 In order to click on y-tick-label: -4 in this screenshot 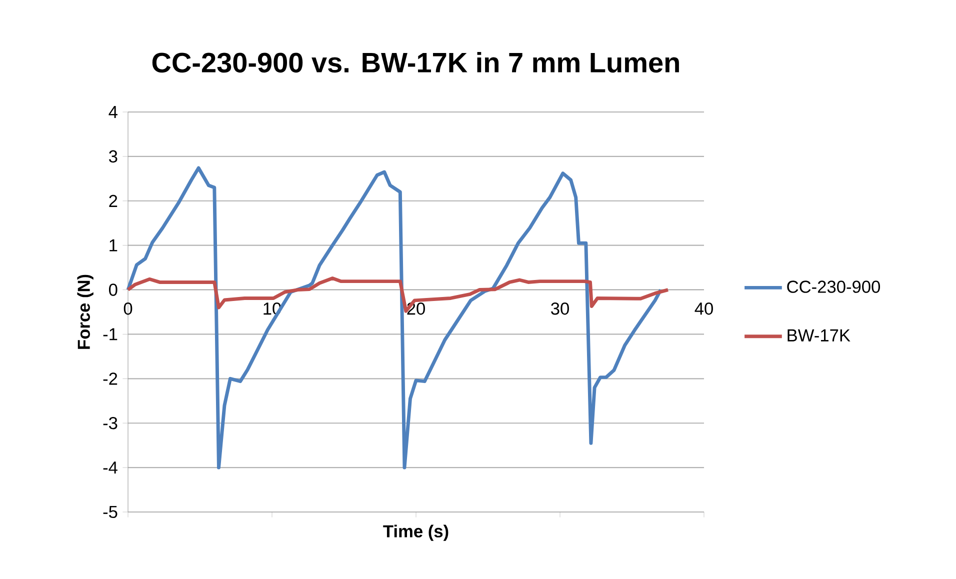, I will do `click(110, 468)`.